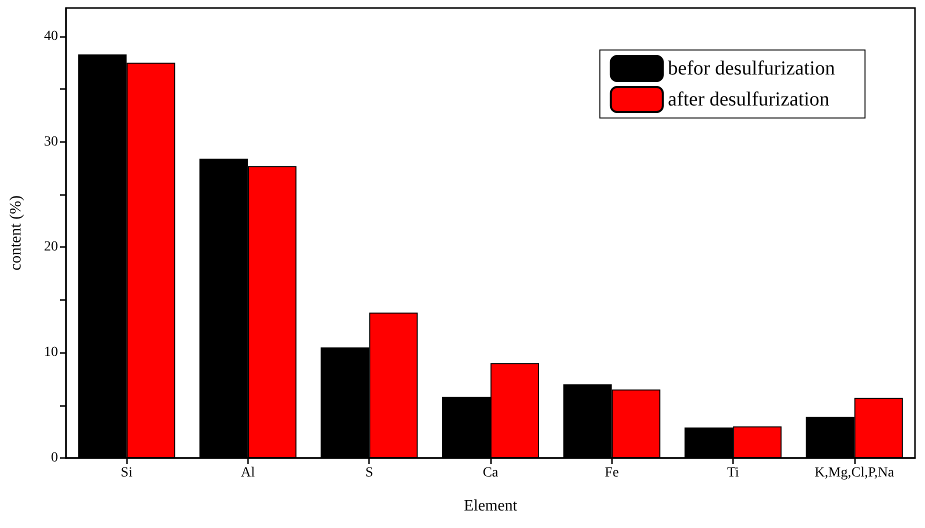  Describe the element at coordinates (51, 352) in the screenshot. I see `y-tick-label: 10` at that location.